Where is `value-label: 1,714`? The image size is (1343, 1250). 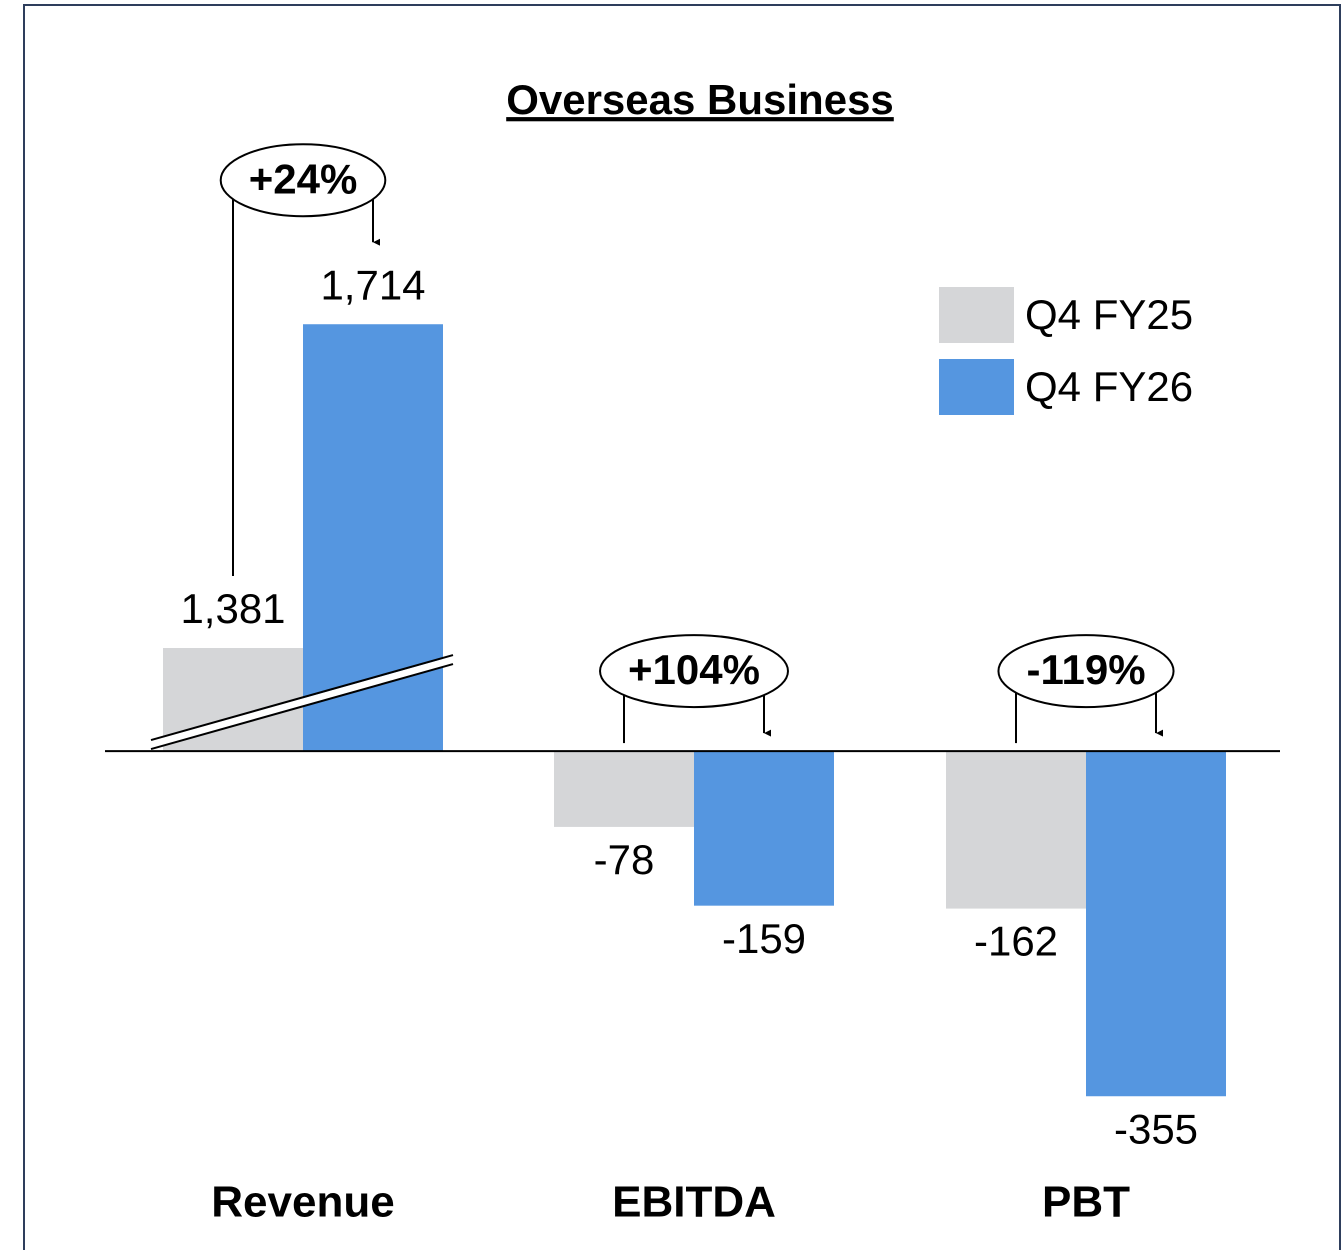 value-label: 1,714 is located at coordinates (372, 284).